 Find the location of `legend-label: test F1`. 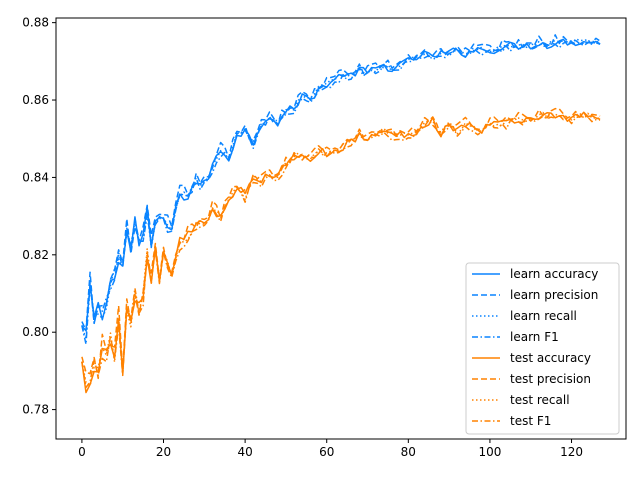

legend-label: test F1 is located at coordinates (530, 421).